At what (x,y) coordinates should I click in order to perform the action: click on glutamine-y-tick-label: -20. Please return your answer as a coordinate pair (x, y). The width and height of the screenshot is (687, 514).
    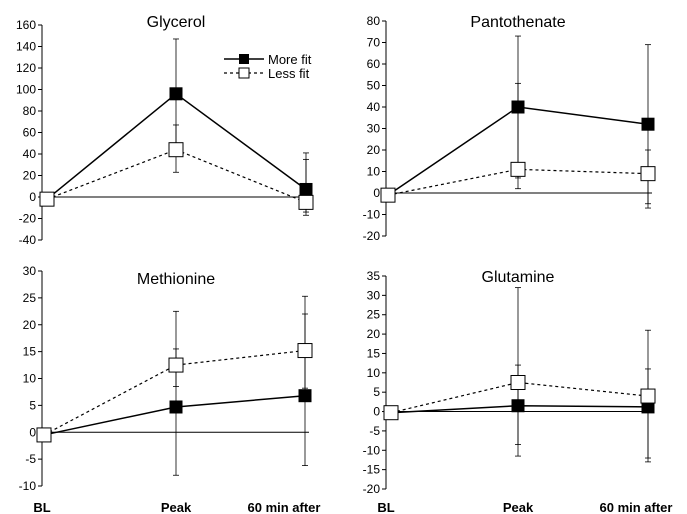
    Looking at the image, I should click on (372, 489).